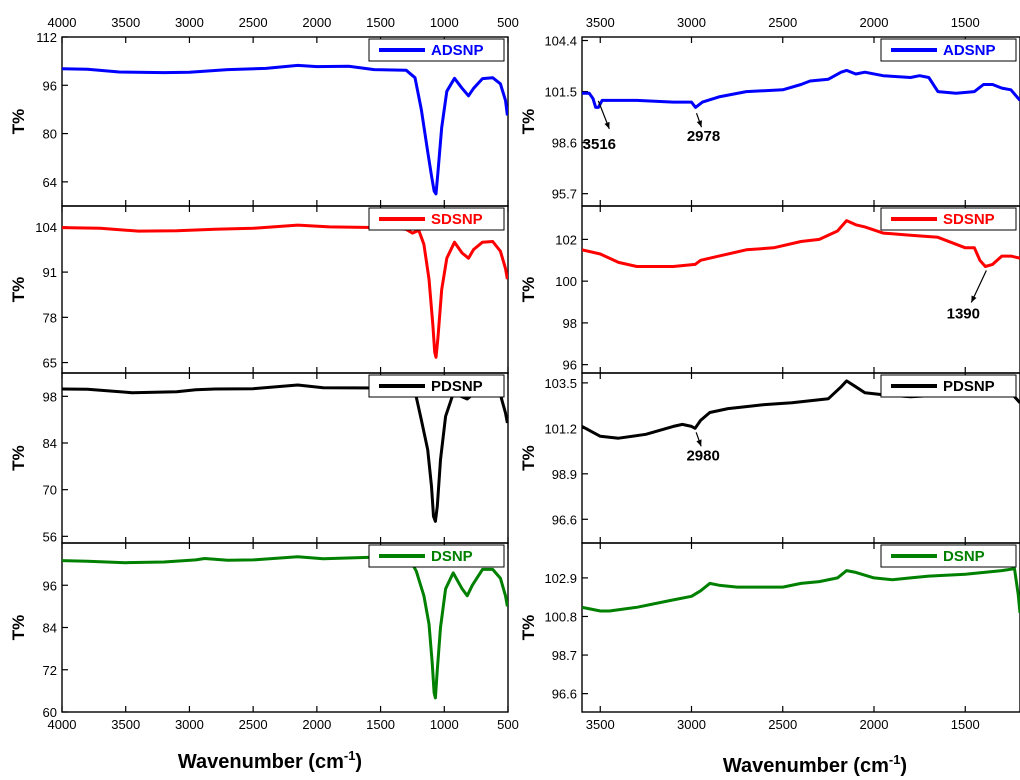 The image size is (1020, 780). Describe the element at coordinates (560, 616) in the screenshot. I see `y-tick-label: 100.8` at that location.